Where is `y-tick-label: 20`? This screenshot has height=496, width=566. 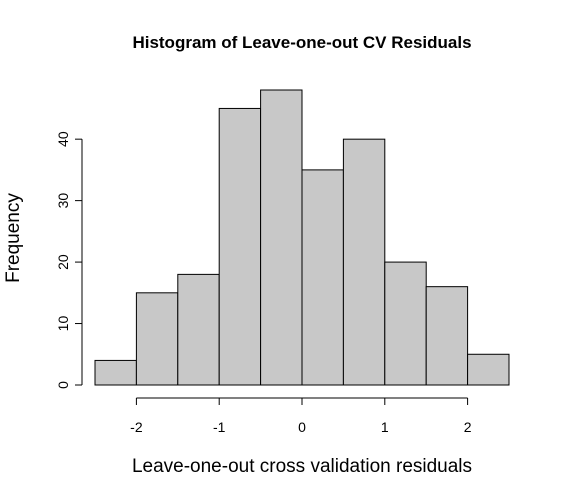
y-tick-label: 20 is located at coordinates (63, 262).